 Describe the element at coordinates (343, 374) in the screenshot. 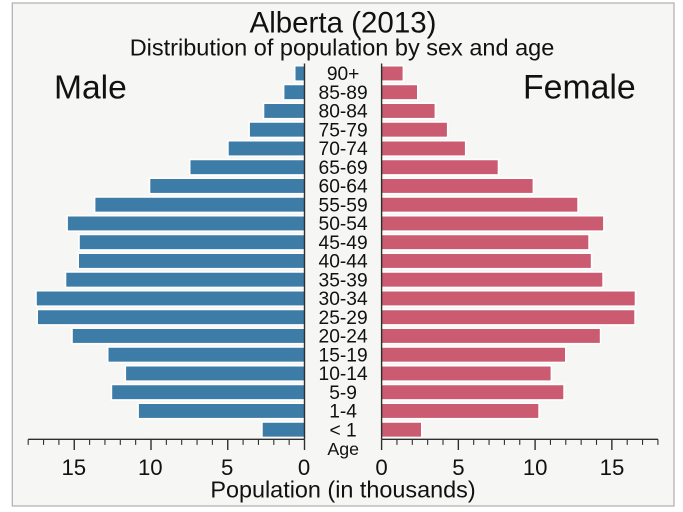

I see `svg-text: 10-14` at that location.